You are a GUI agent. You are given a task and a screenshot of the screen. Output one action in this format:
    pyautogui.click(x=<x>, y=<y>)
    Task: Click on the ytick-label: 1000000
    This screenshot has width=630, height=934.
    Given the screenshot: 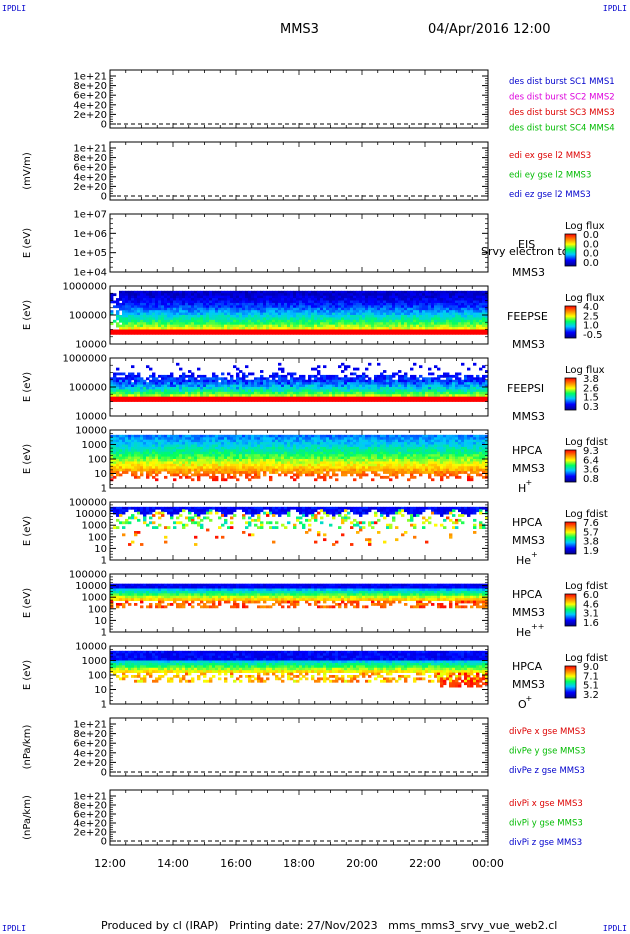 What is the action you would take?
    pyautogui.click(x=84, y=287)
    